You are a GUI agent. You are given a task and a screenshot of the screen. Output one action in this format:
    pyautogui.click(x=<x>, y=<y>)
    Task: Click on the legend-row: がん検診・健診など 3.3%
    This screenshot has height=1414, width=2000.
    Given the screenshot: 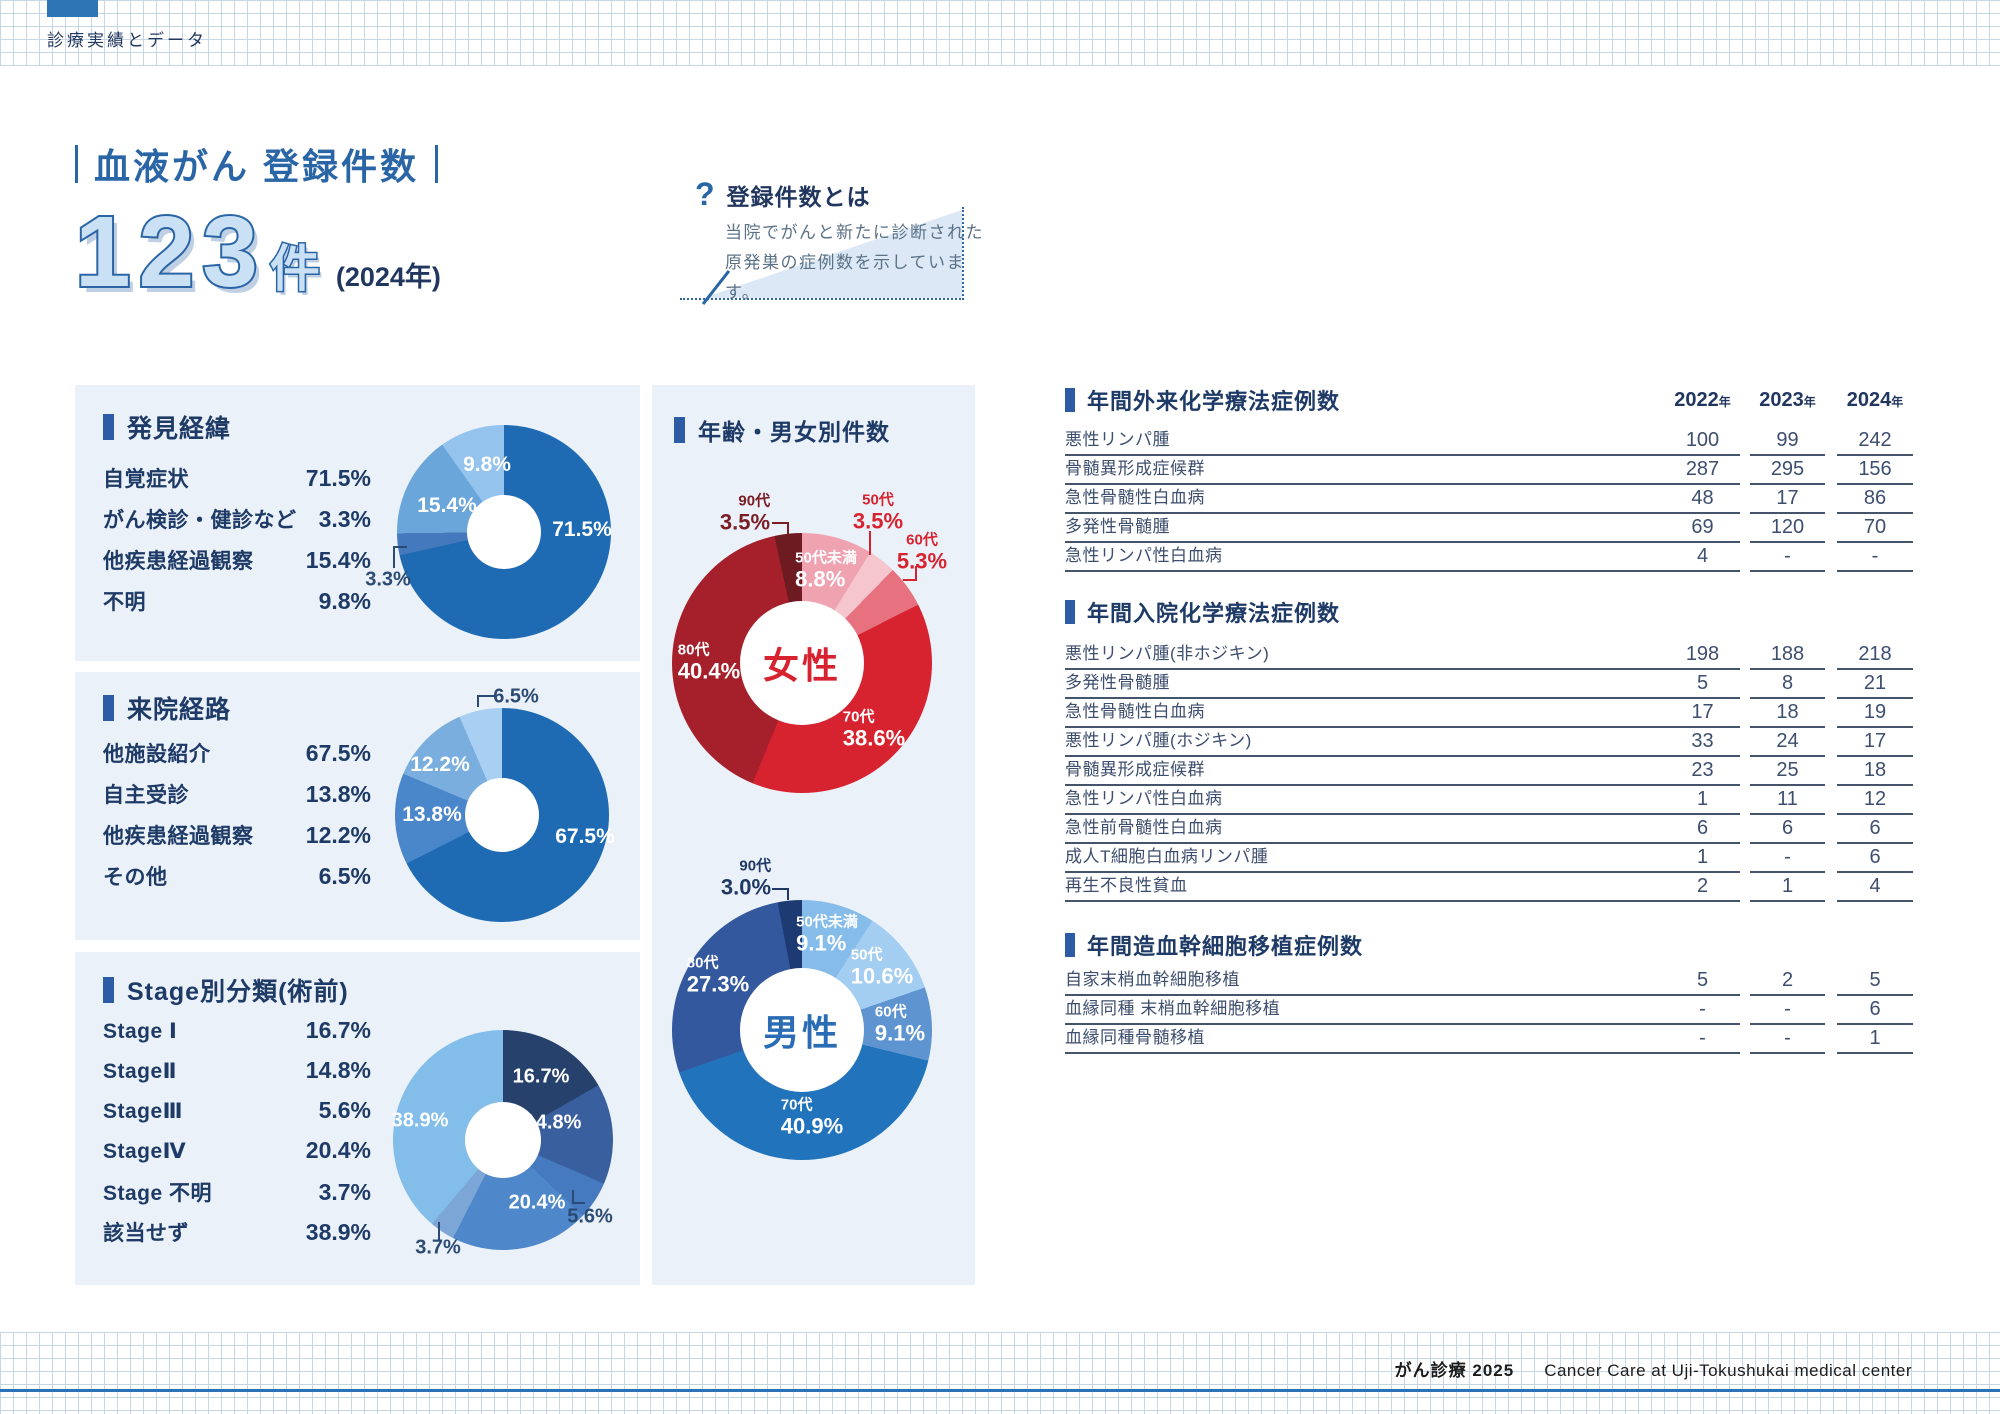 What is the action you would take?
    pyautogui.click(x=237, y=524)
    